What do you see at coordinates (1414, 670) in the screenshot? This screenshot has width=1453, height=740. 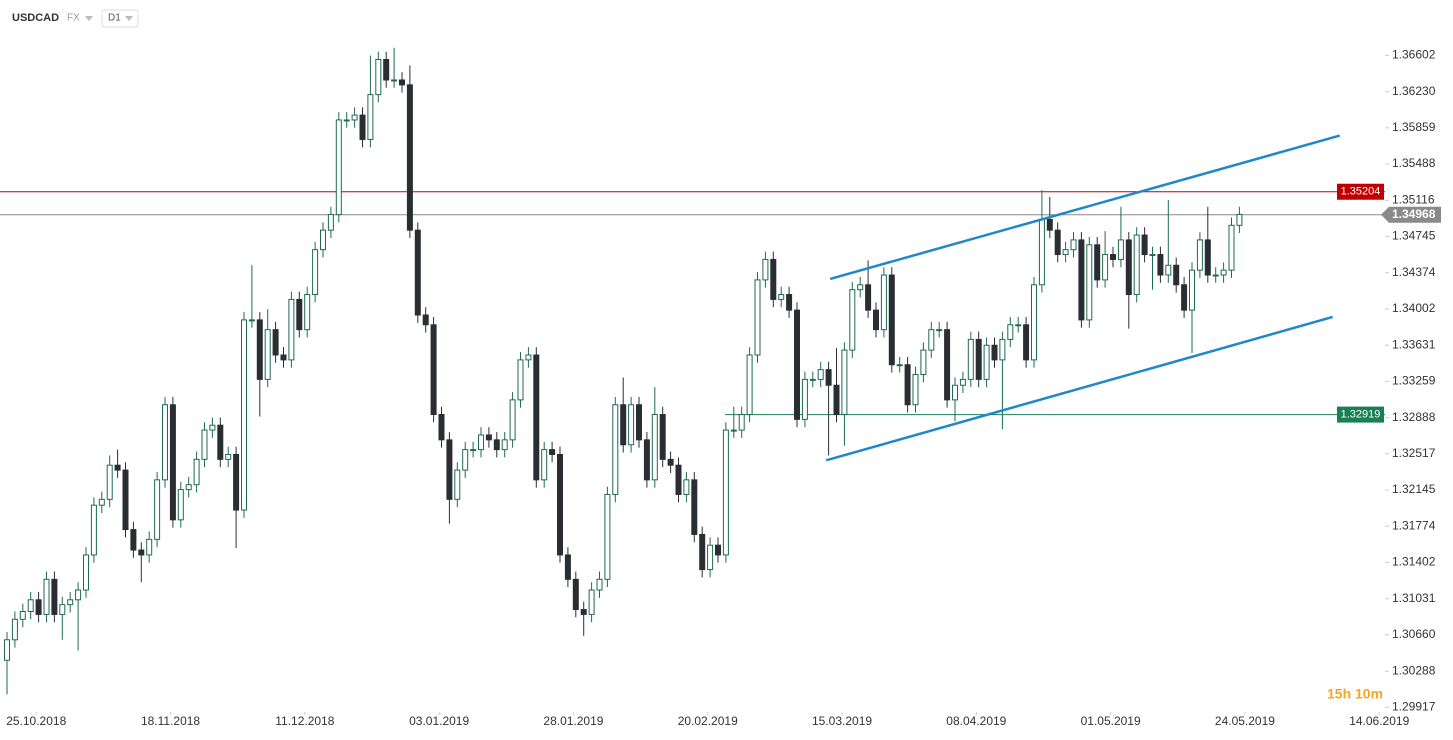 I see `y-tick-label: 1.30288` at bounding box center [1414, 670].